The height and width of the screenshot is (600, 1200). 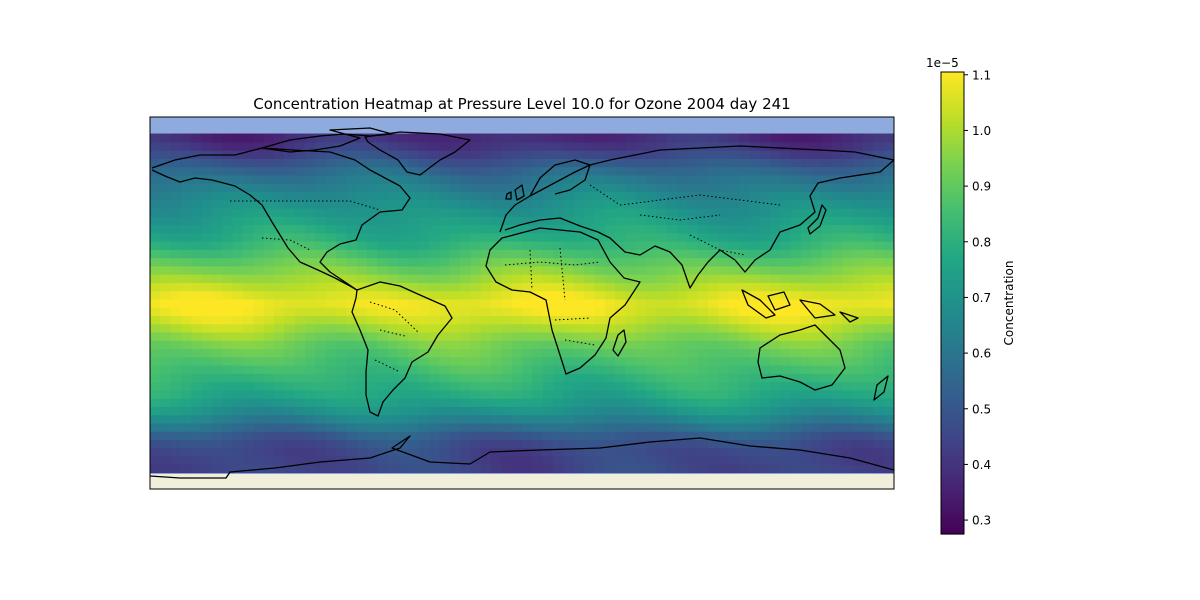 I want to click on colorbar-tick-label: 0.6, so click(x=981, y=354).